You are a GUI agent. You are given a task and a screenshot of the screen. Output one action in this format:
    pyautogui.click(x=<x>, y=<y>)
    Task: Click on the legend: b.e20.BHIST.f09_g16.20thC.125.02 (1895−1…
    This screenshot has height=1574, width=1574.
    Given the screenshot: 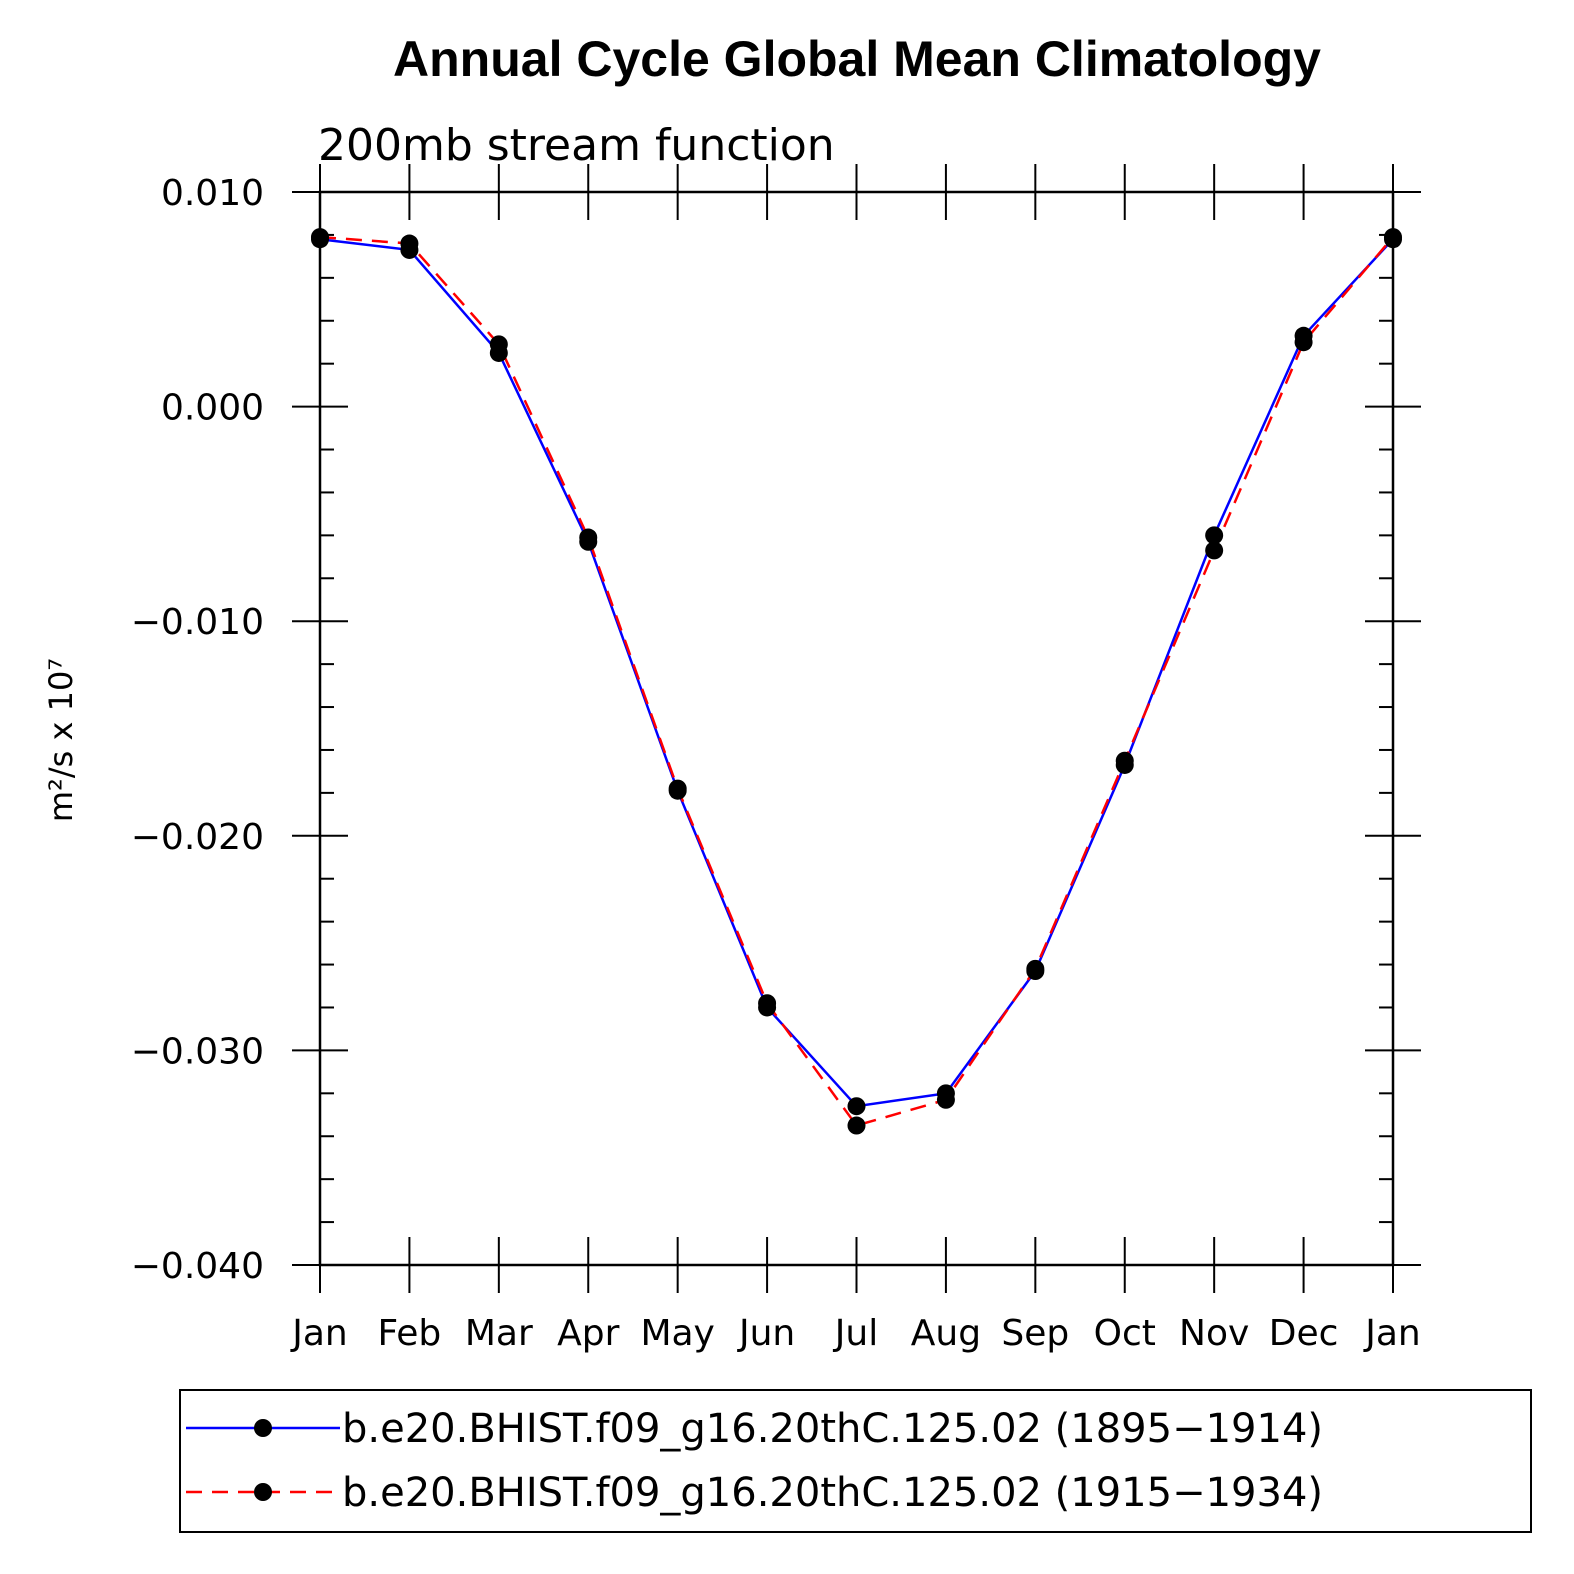 What is the action you would take?
    pyautogui.click(x=855, y=1461)
    